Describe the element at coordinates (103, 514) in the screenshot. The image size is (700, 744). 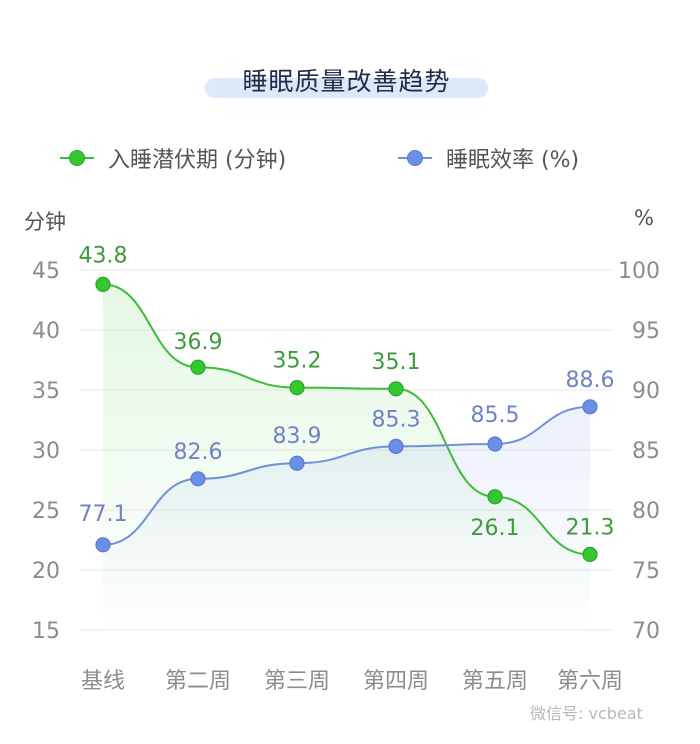
I see `data-label-efficiency: 77.1` at that location.